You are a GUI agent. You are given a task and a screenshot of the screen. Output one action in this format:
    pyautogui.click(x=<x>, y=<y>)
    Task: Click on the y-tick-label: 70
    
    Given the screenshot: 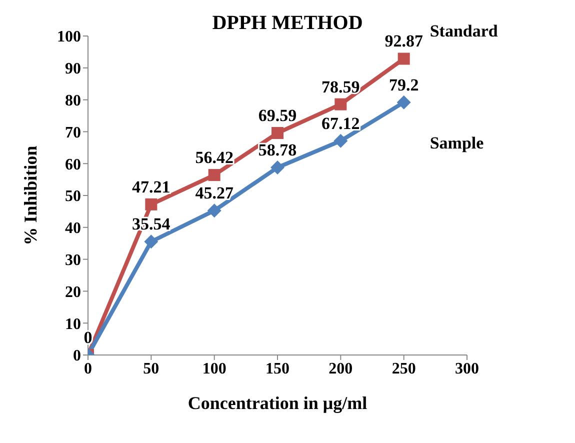 What is the action you would take?
    pyautogui.click(x=73, y=133)
    